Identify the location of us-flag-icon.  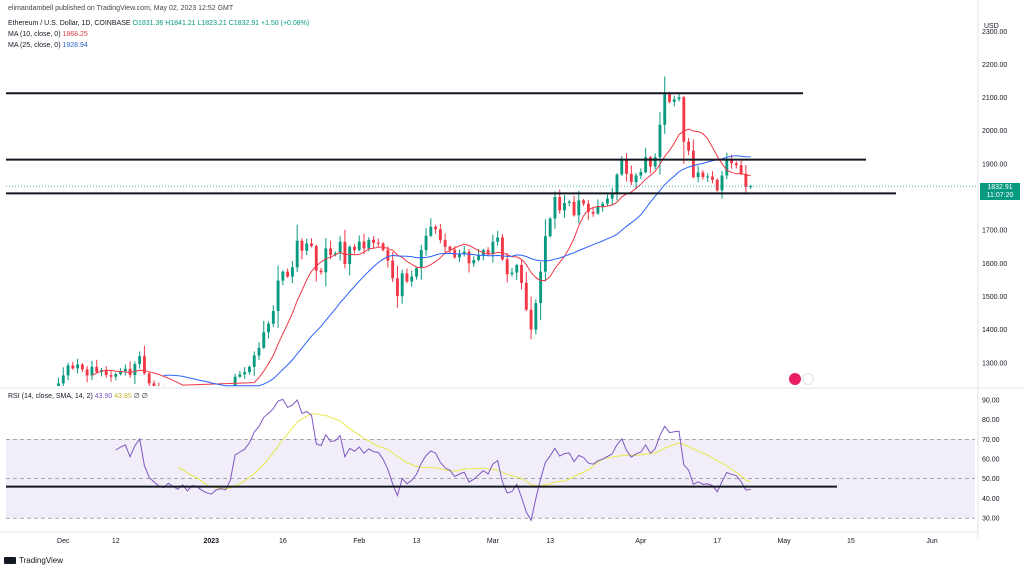
(808, 379).